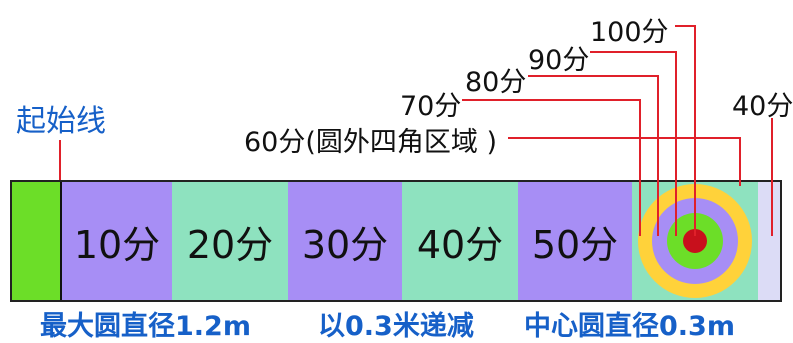 This screenshot has height=343, width=793. Describe the element at coordinates (36, 241) in the screenshot. I see `zone-start` at that location.